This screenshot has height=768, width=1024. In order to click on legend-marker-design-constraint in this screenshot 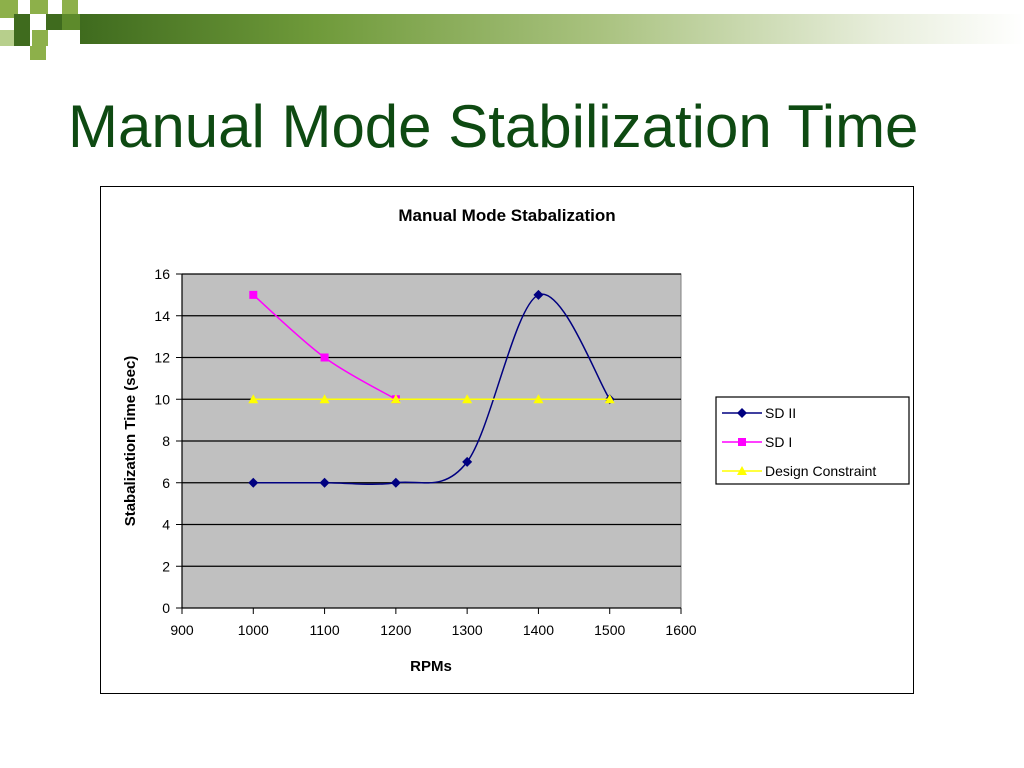, I will do `click(742, 470)`.